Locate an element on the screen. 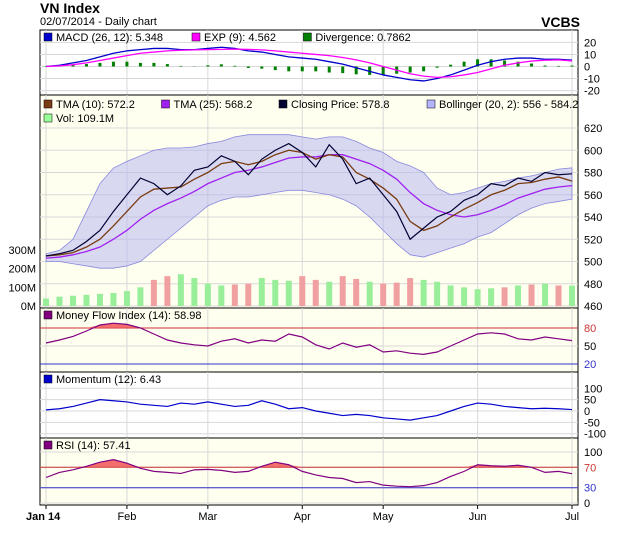  y-tick-label: 20 is located at coordinates (590, 365).